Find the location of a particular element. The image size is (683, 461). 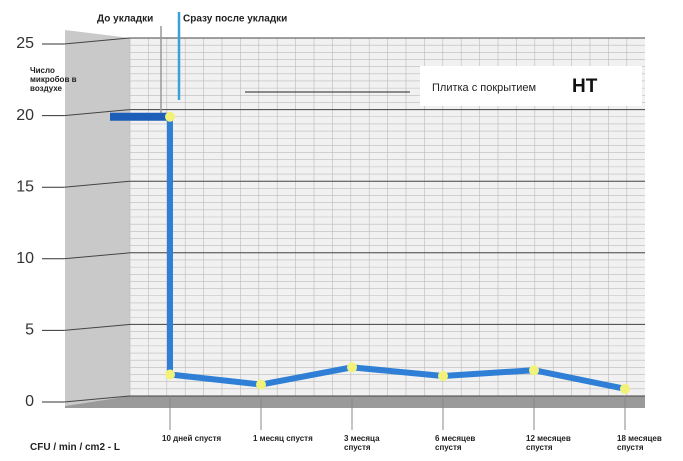

legend-box is located at coordinates (531, 86).